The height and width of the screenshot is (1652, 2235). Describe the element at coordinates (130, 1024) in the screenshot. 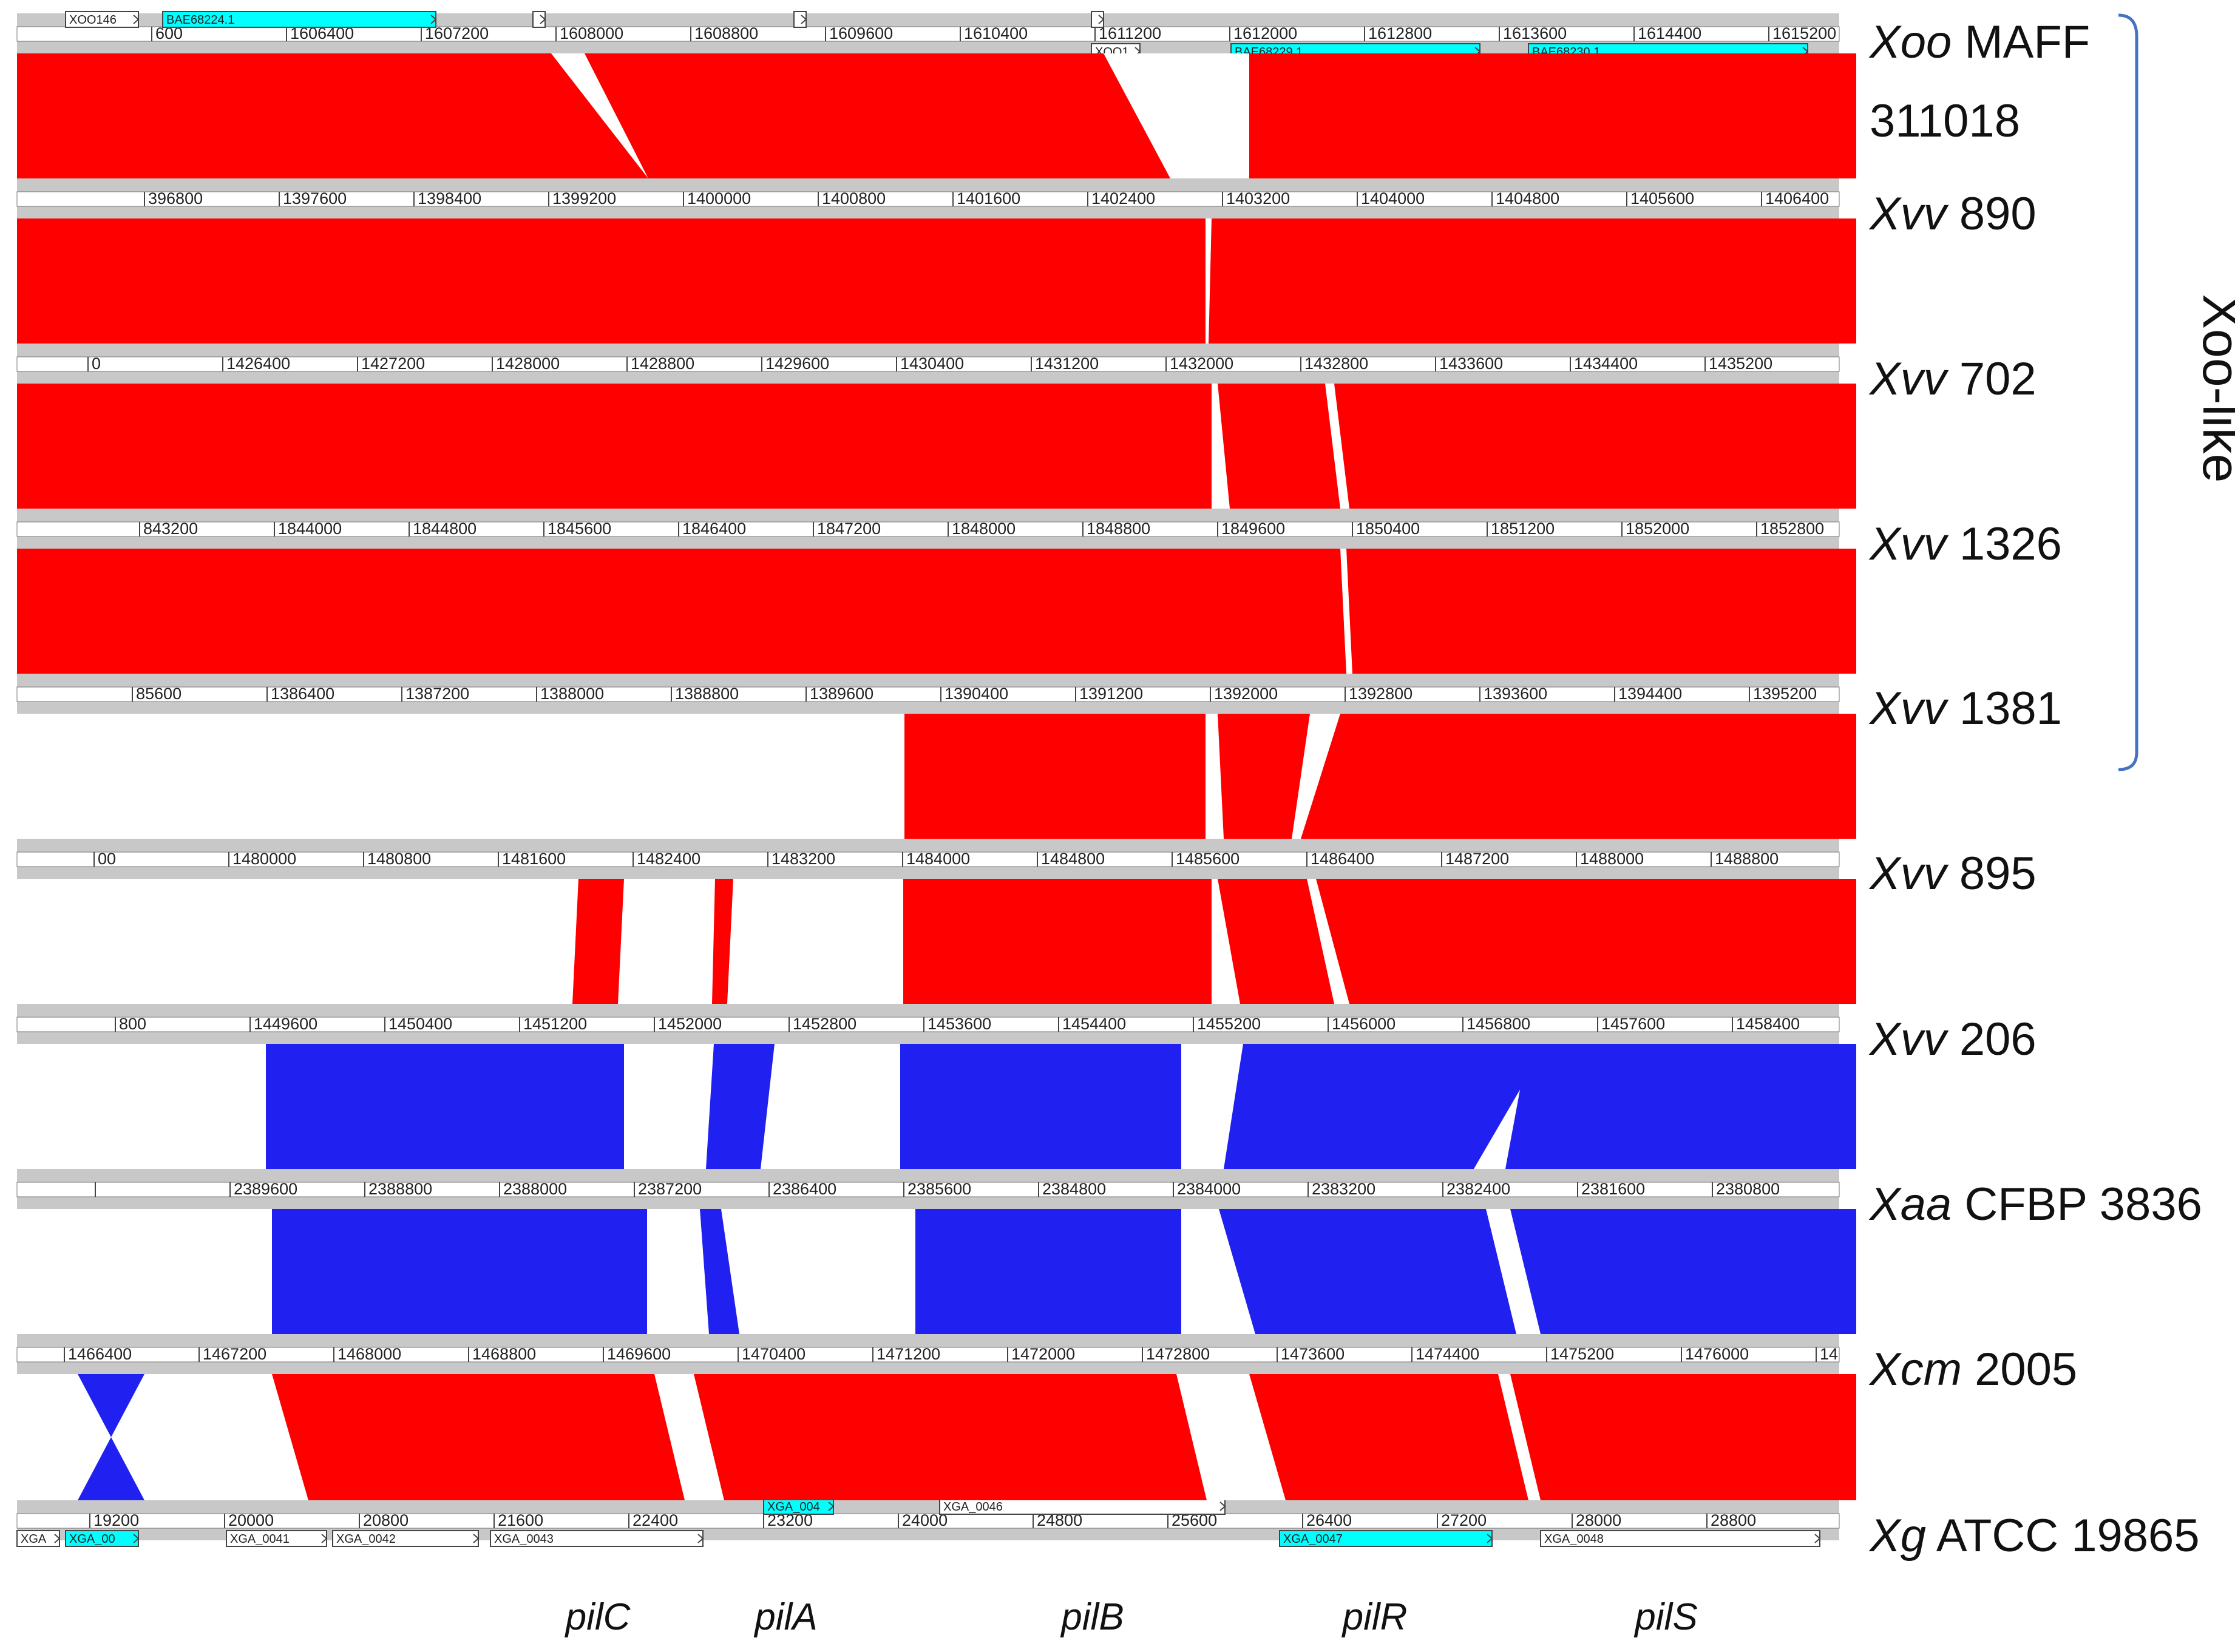

I see `axis-tick: 800` at that location.